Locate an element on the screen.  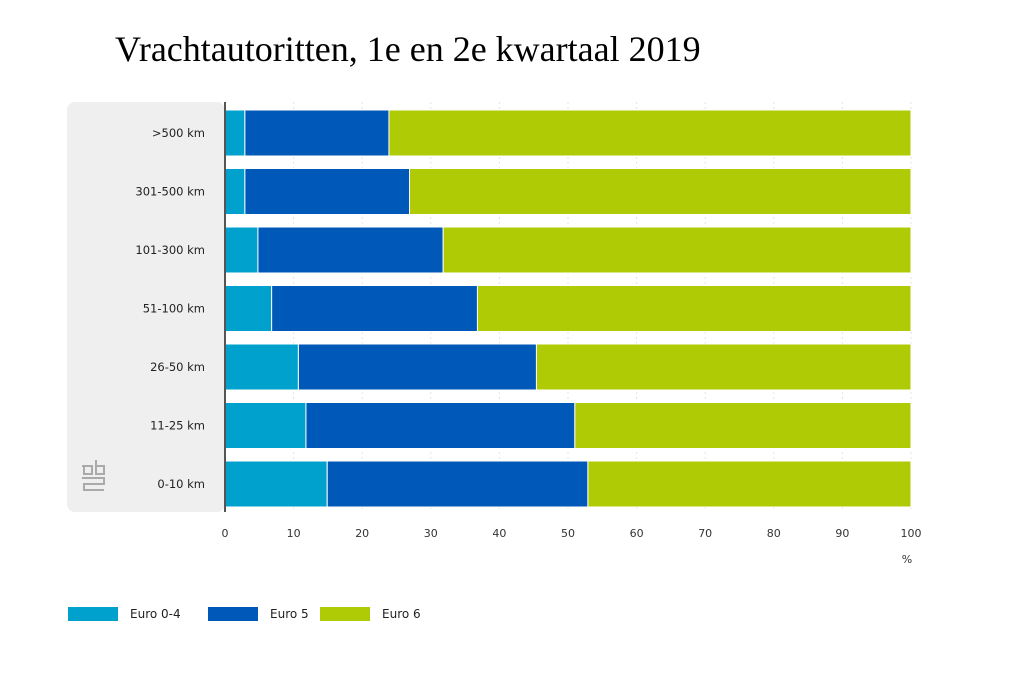
x-tick-label: 50 is located at coordinates (568, 533).